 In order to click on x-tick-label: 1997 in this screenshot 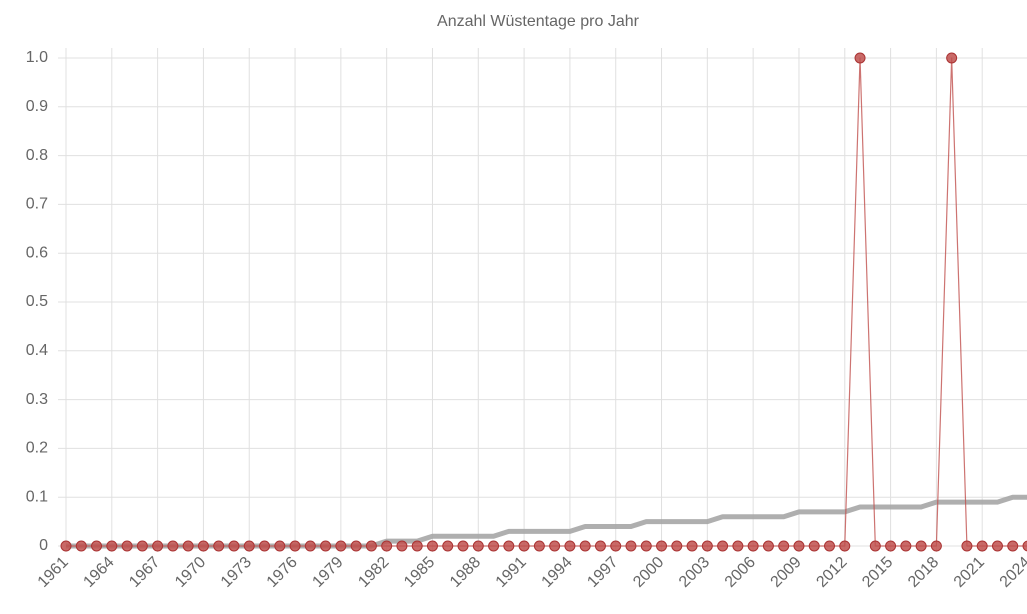, I will do `click(602, 572)`.